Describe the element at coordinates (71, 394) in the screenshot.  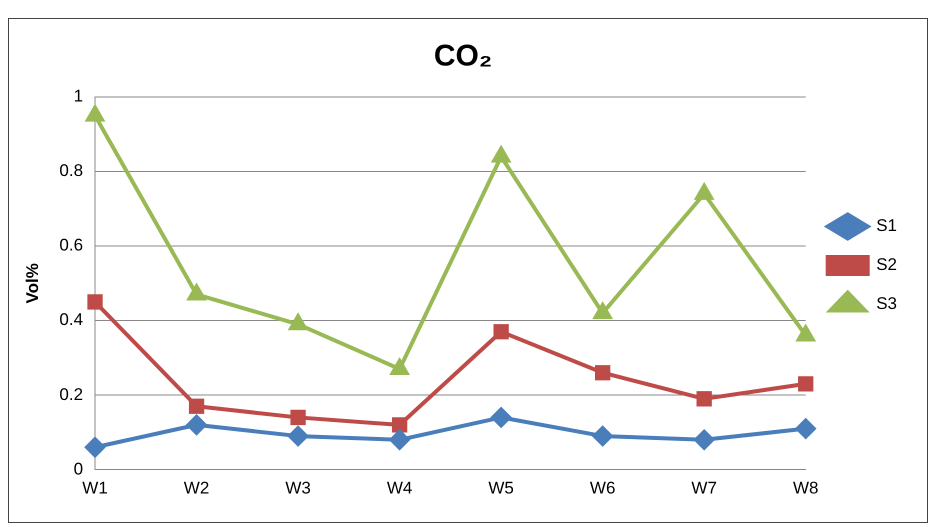
I see `y-tick-label: 0.2` at that location.